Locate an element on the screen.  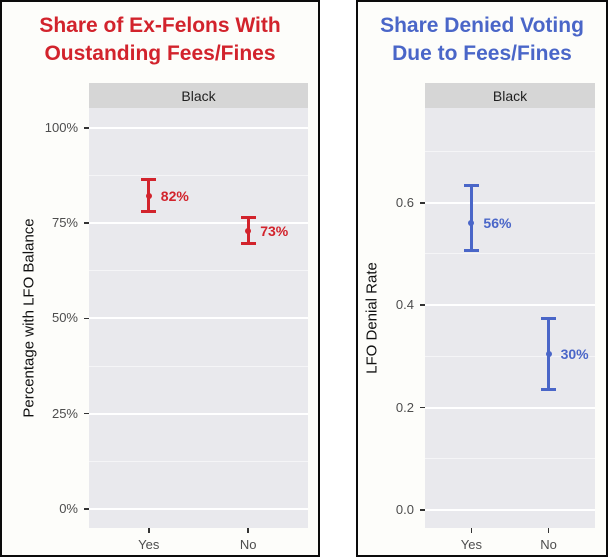
y-tick-label: 0% is located at coordinates (68, 508).